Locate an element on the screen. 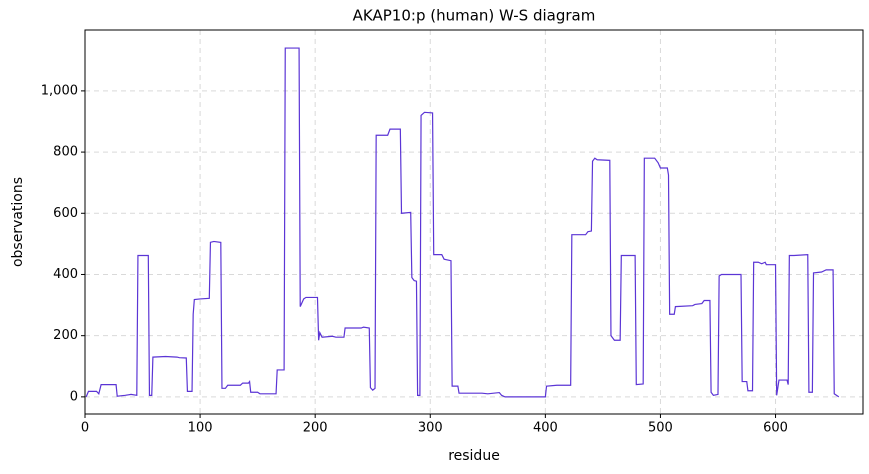 This screenshot has height=474, width=869. x-tick-label: 400 is located at coordinates (545, 428).